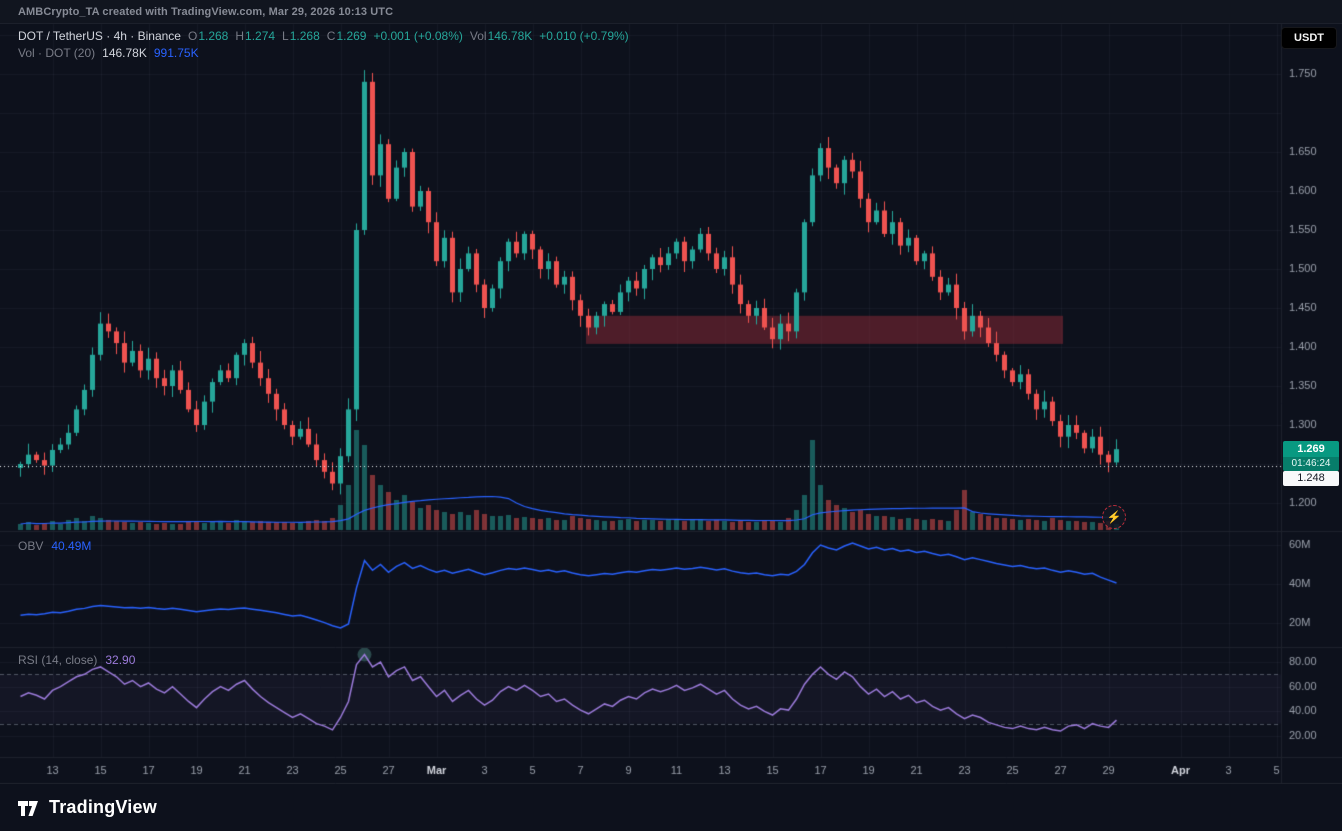  Describe the element at coordinates (71, 546) in the screenshot. I see `obv-value: 40.49M` at that location.